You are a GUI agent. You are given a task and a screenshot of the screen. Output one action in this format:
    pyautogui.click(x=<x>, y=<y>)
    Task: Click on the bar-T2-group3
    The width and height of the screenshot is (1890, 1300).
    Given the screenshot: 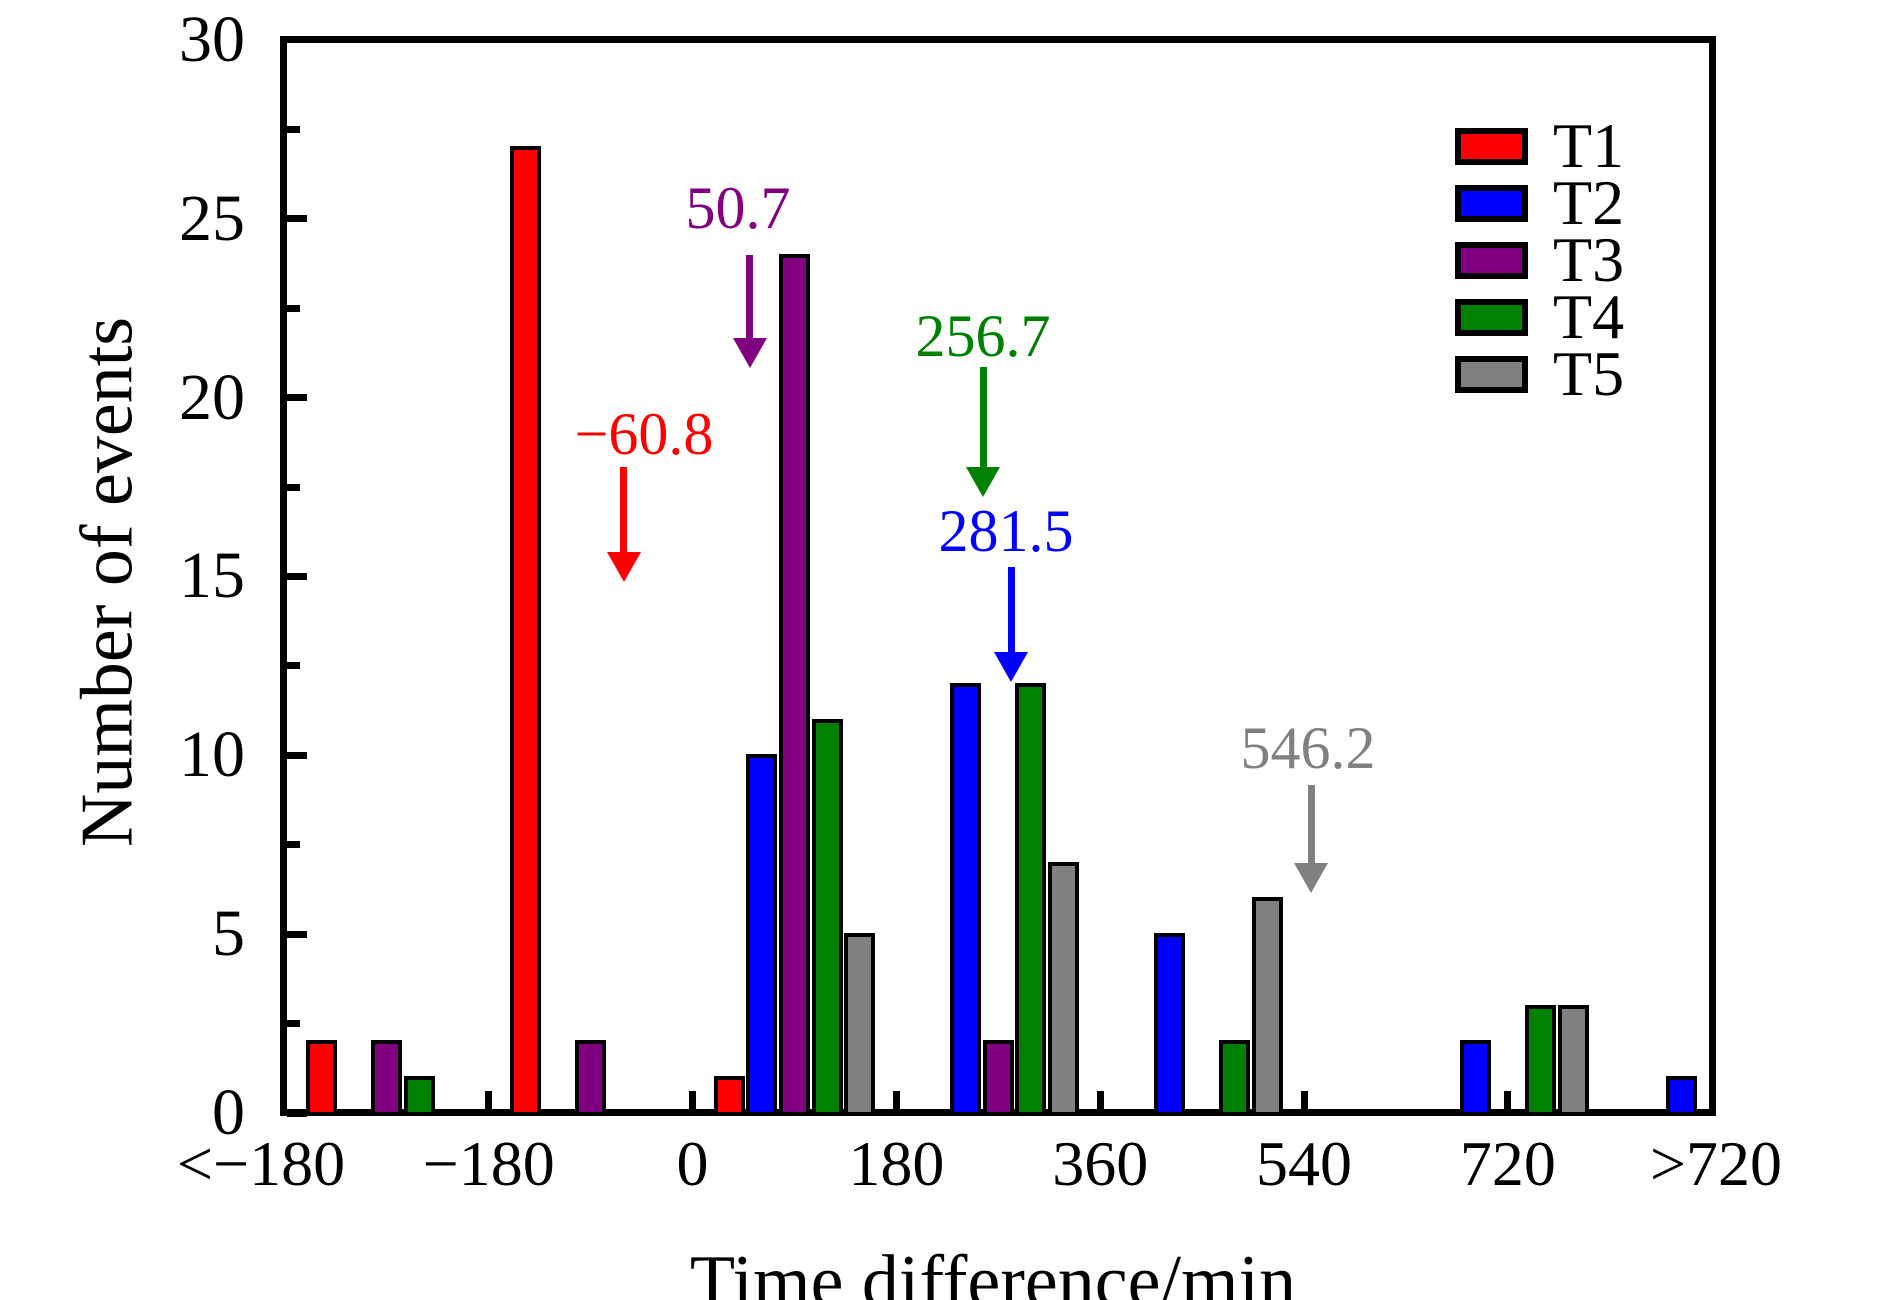 What is the action you would take?
    pyautogui.click(x=762, y=935)
    